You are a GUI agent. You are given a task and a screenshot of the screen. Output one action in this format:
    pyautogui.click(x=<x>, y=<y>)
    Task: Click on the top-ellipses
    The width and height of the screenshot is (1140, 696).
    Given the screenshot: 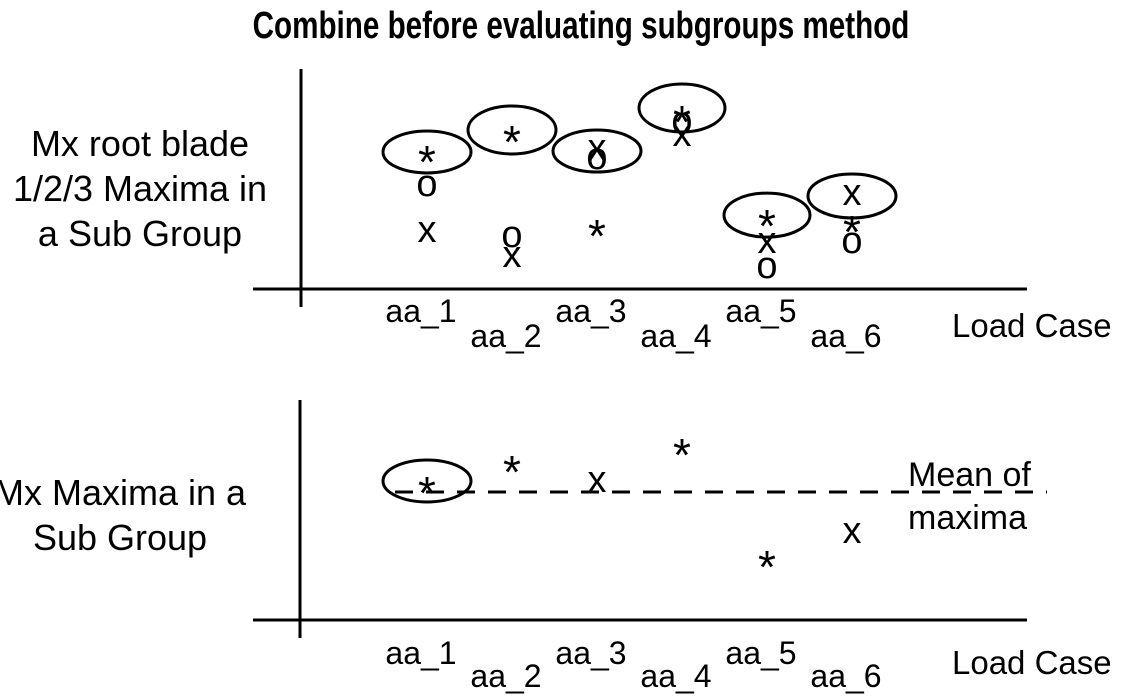 What is the action you would take?
    pyautogui.click(x=639, y=160)
    